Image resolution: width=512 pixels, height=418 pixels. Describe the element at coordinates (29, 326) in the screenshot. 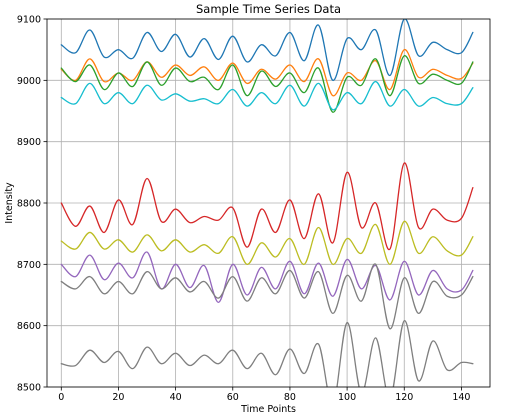

I see `y-tick-label: 8600` at that location.